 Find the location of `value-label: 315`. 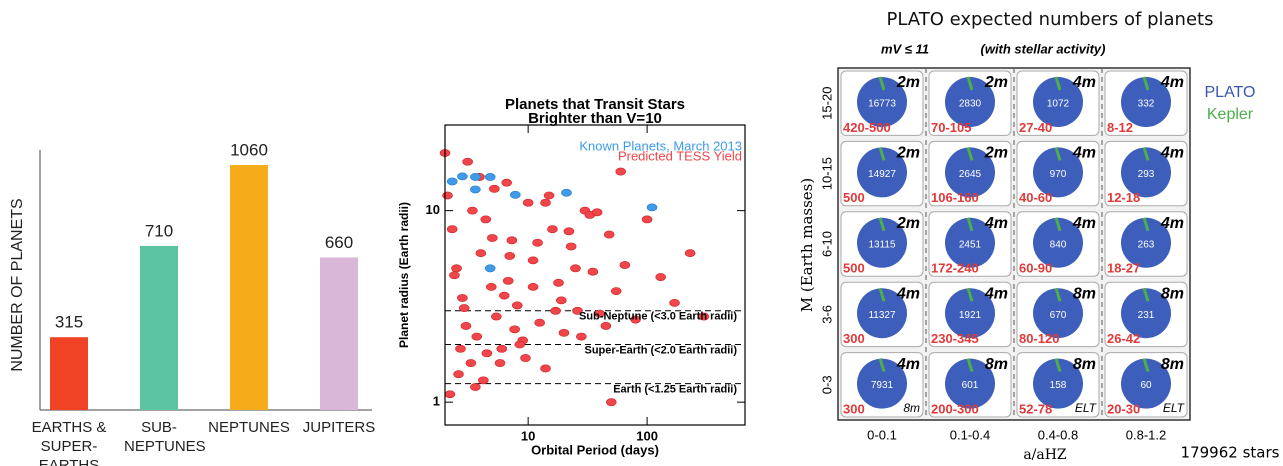

value-label: 315 is located at coordinates (69, 322).